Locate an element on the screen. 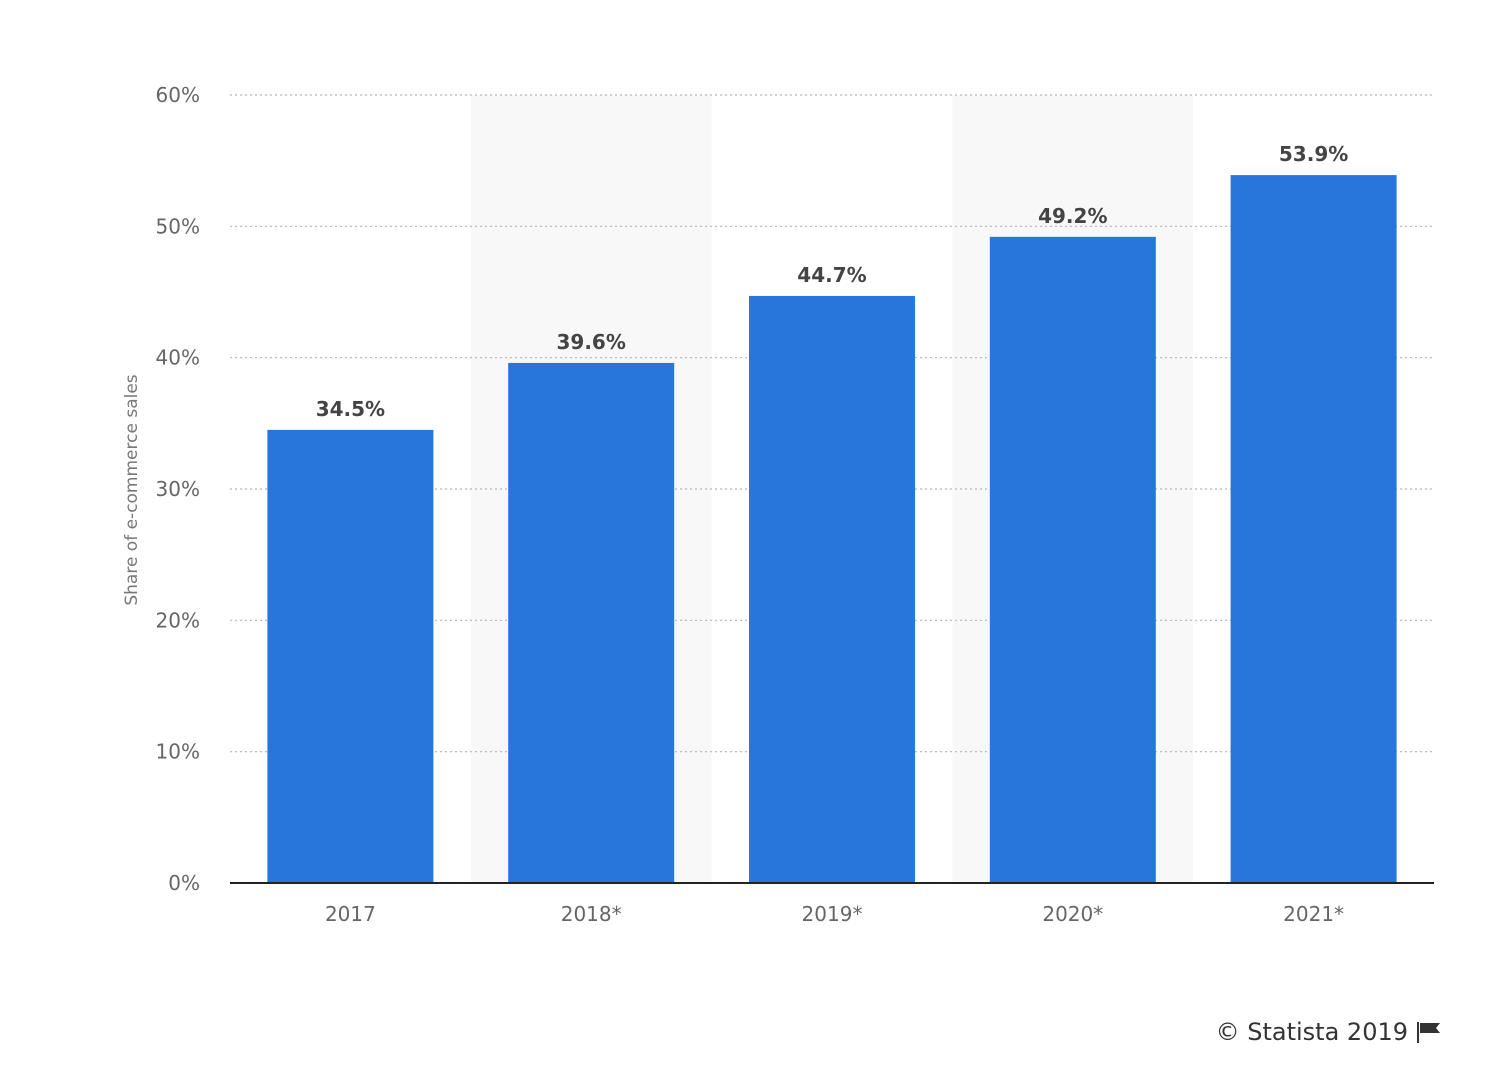 The height and width of the screenshot is (1068, 1494). data-label: 44.7% is located at coordinates (831, 275).